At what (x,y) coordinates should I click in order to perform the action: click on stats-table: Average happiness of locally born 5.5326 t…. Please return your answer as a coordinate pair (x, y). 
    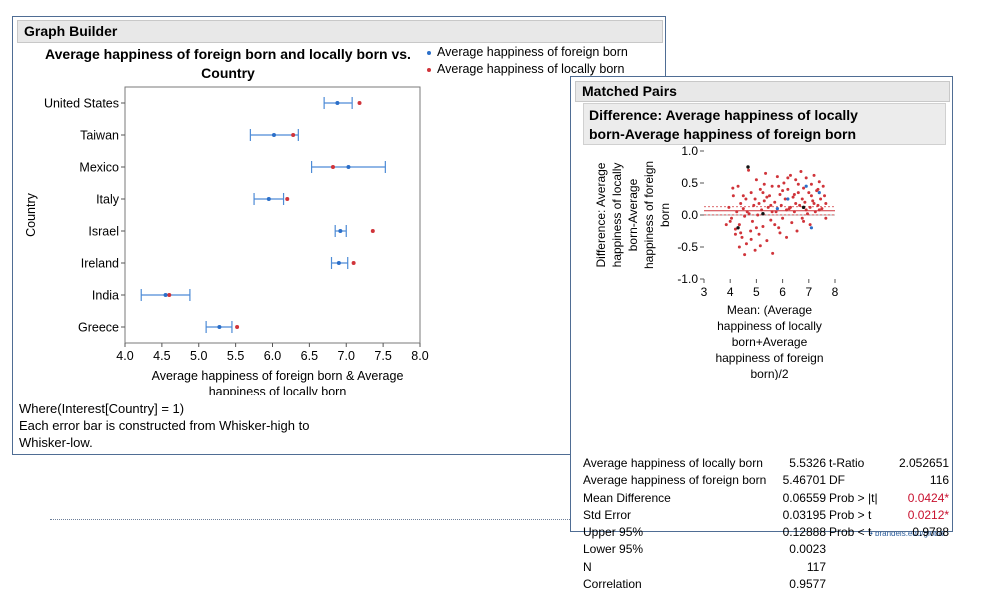
    Looking at the image, I should click on (766, 524).